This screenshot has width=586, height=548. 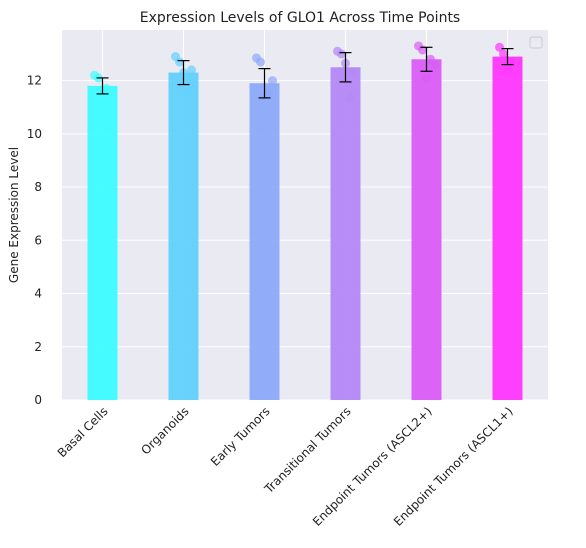 I want to click on y-tick-label: 0, so click(x=38, y=400).